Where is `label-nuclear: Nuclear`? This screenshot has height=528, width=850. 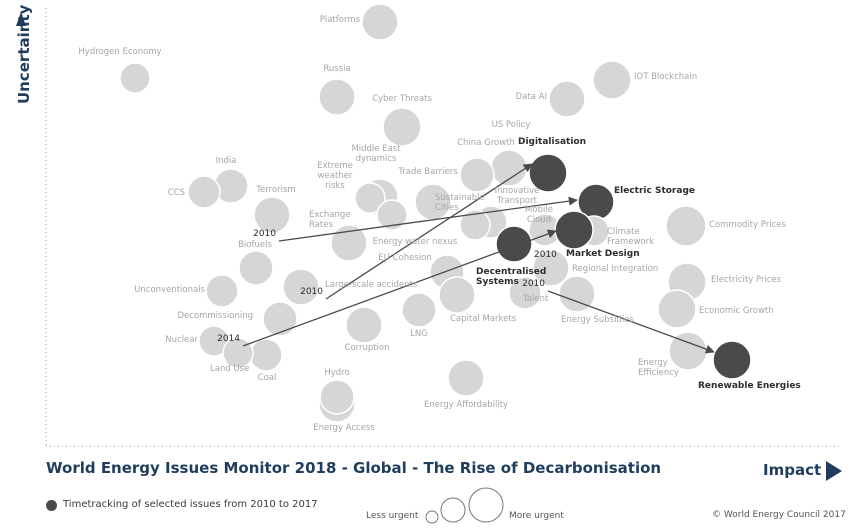 label-nuclear: Nuclear is located at coordinates (181, 340).